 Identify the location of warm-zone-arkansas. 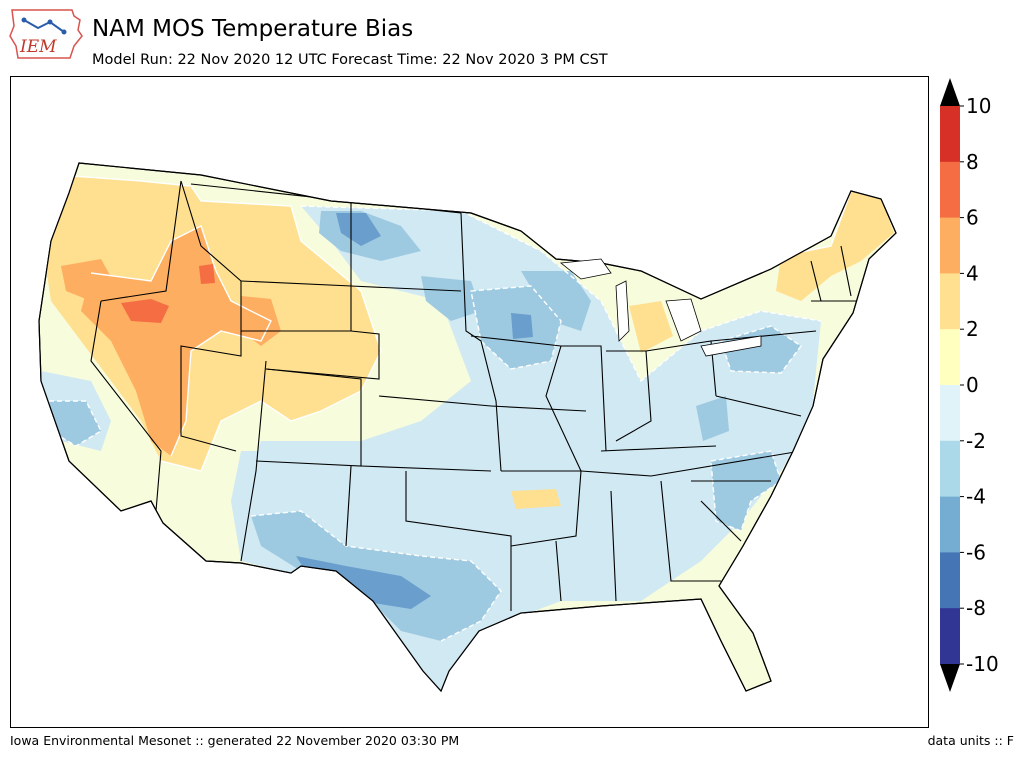
(536, 499).